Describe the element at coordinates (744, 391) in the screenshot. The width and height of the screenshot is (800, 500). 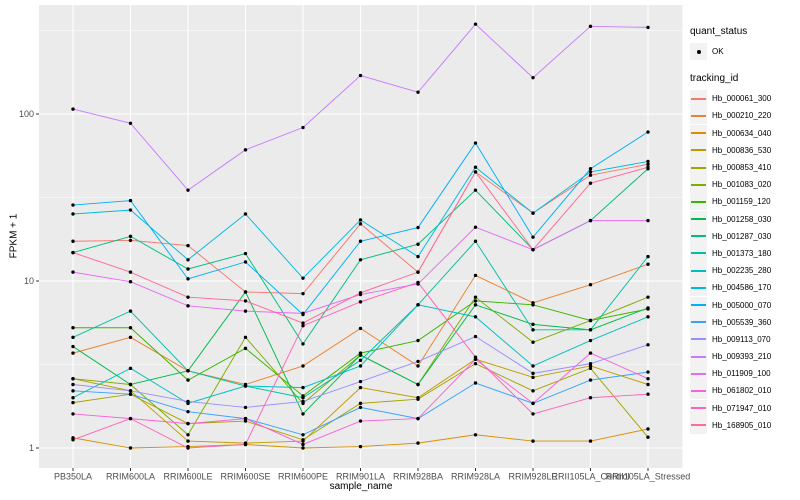
I see `legend-item: Hb_061802_010` at that location.